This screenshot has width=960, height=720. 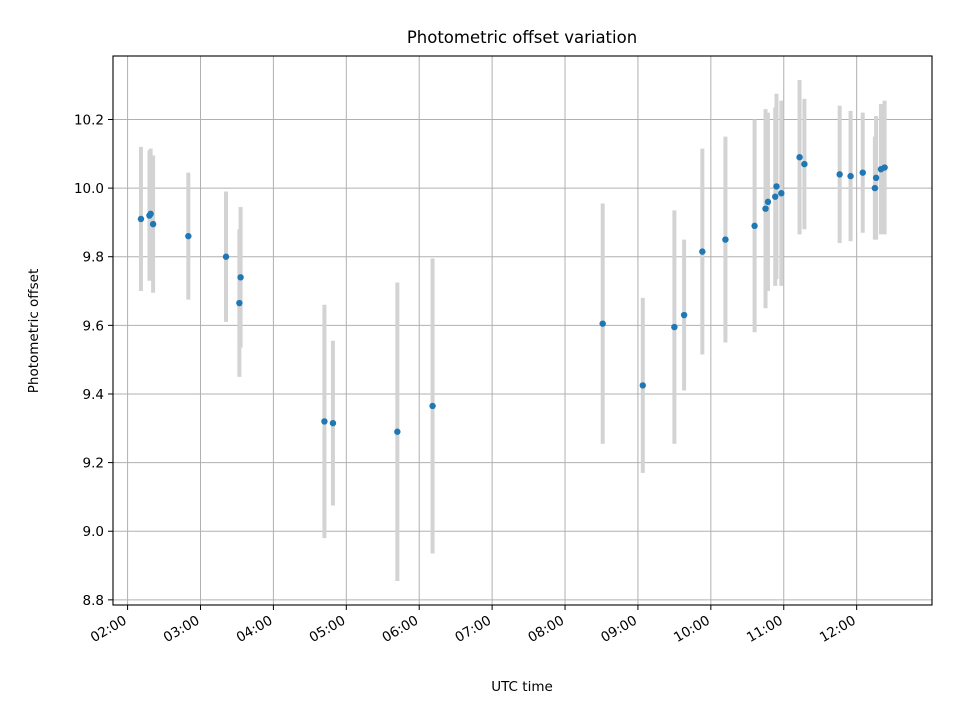 What do you see at coordinates (522, 37) in the screenshot?
I see `chart-title: Photometric offset variation` at bounding box center [522, 37].